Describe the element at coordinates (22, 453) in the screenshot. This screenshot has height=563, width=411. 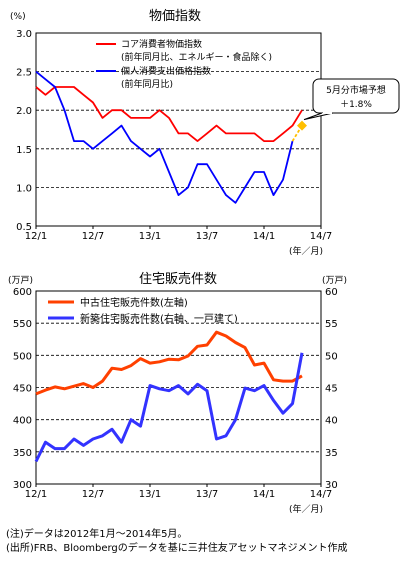
I see `y-tick-label: 350` at that location.